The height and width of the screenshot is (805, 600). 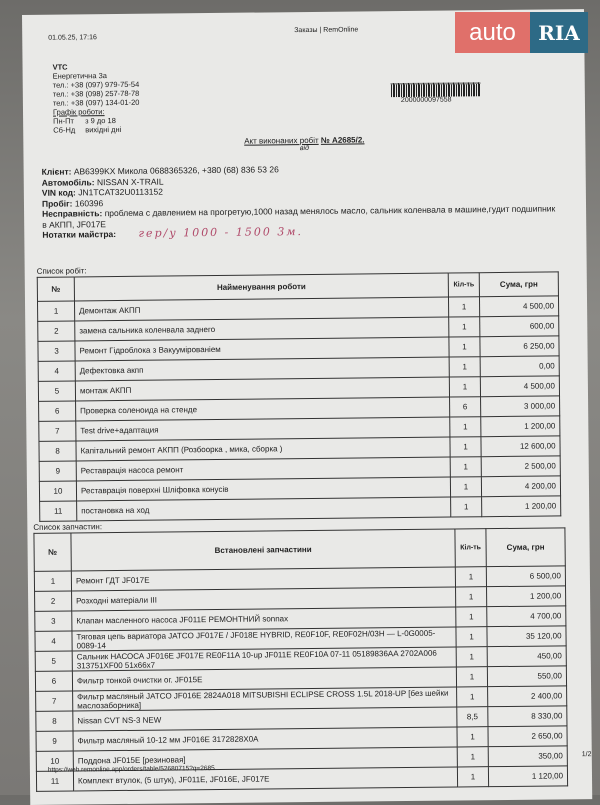 I want to click on cell-sum: 1 120,00, so click(x=528, y=776).